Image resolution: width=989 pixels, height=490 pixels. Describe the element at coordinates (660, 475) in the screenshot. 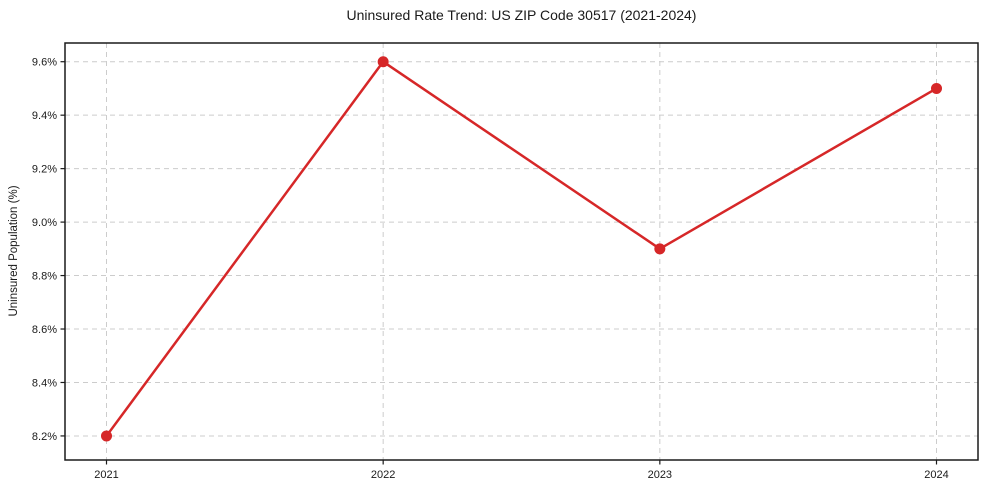

I see `x-tick-label: 2023` at that location.